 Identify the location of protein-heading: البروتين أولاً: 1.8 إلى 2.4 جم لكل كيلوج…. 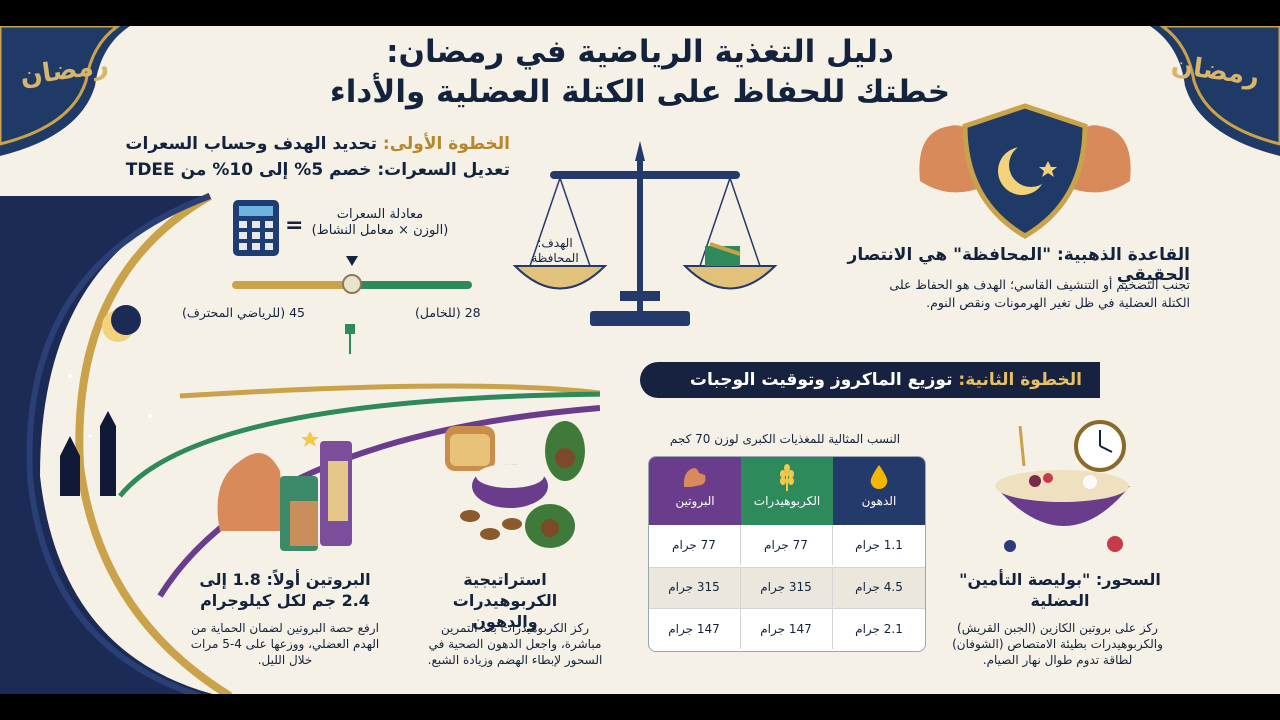
(285, 590).